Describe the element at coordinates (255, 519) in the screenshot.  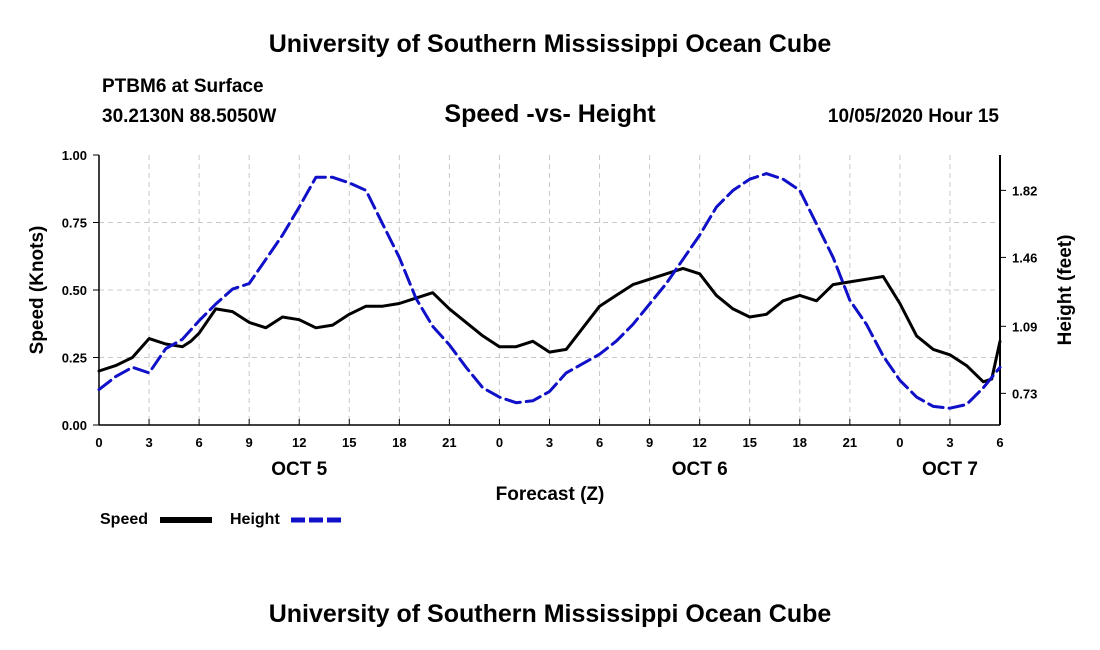
I see `legend-height-label: Height` at that location.